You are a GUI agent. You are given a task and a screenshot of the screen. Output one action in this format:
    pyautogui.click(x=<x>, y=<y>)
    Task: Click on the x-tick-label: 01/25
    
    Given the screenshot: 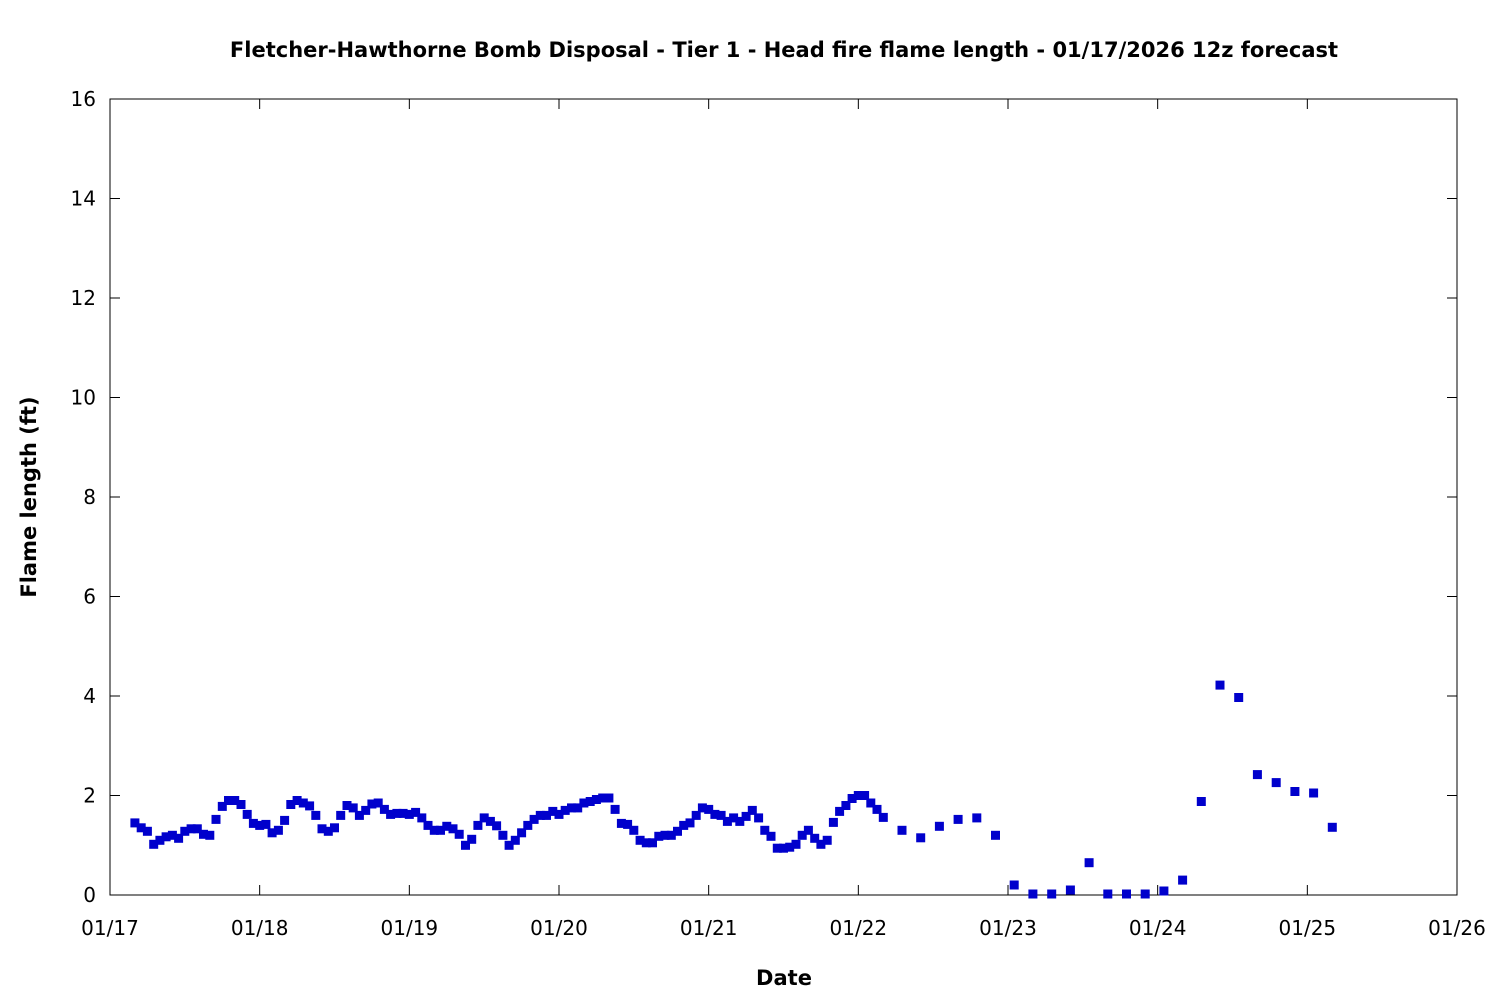 What is the action you would take?
    pyautogui.click(x=1308, y=928)
    